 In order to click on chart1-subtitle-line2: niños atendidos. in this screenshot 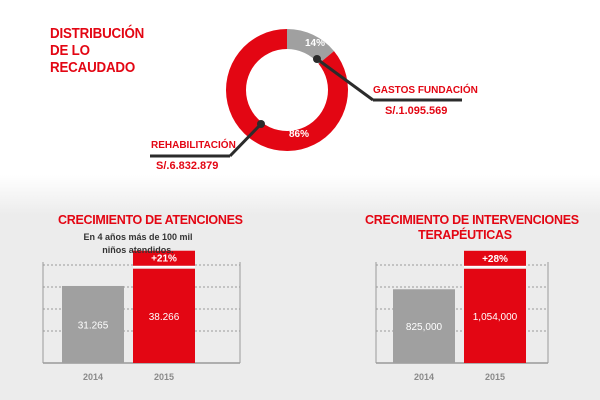, I will do `click(138, 250)`.